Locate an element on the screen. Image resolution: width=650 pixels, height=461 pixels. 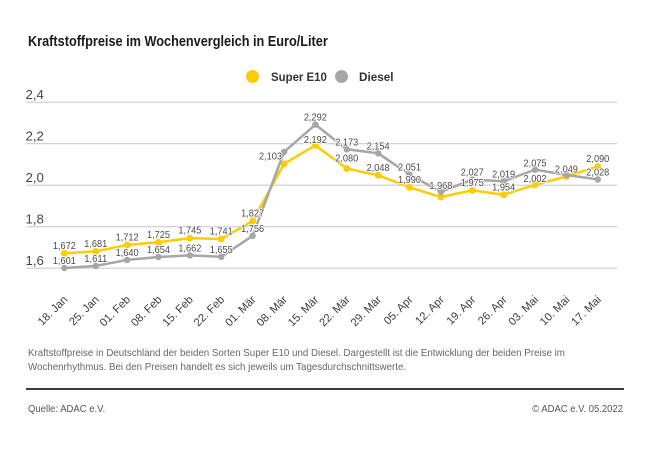
svg-text: 2,154 is located at coordinates (378, 146).